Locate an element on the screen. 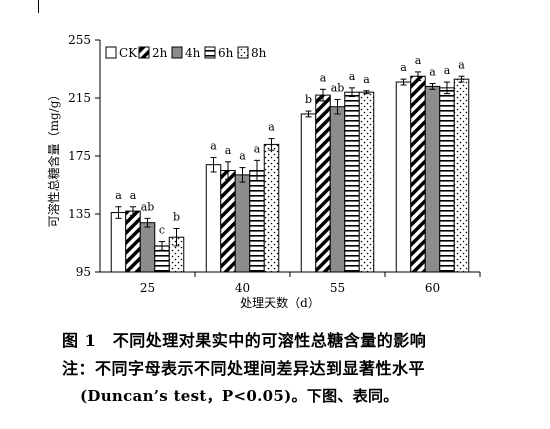 The height and width of the screenshot is (429, 550). edge-mark is located at coordinates (38, 6).